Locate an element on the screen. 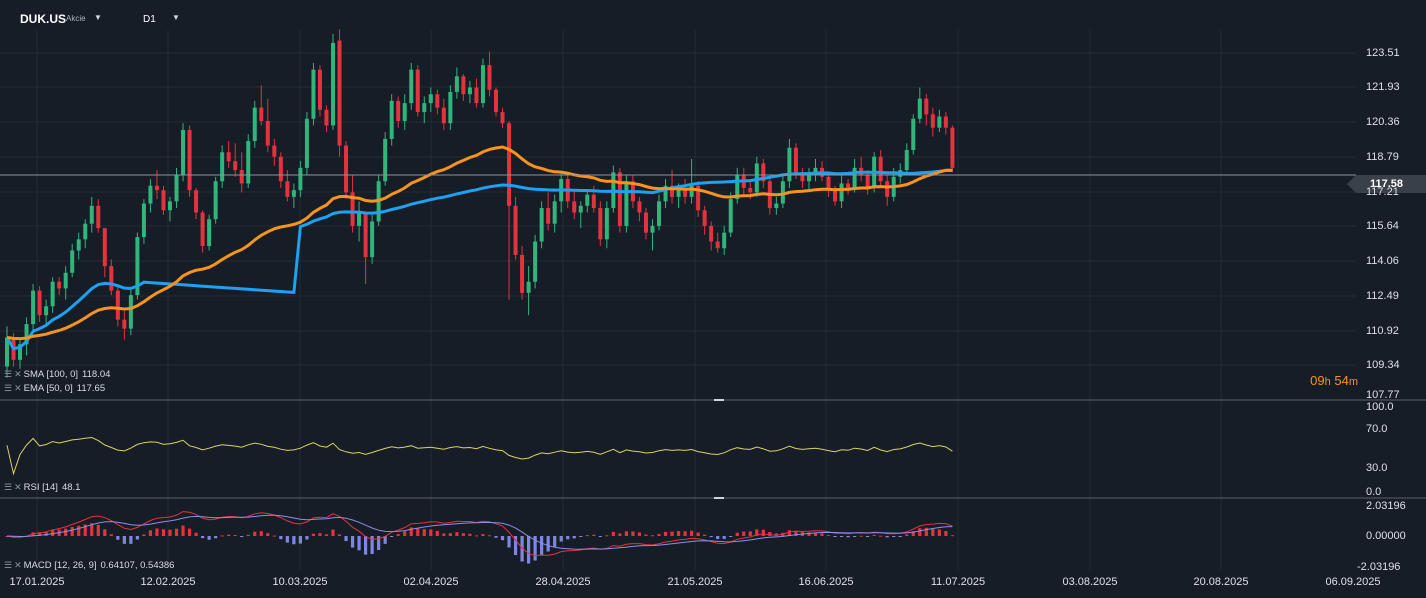 This screenshot has width=1426, height=598. x-axis-label: 02.04.2025 is located at coordinates (431, 582).